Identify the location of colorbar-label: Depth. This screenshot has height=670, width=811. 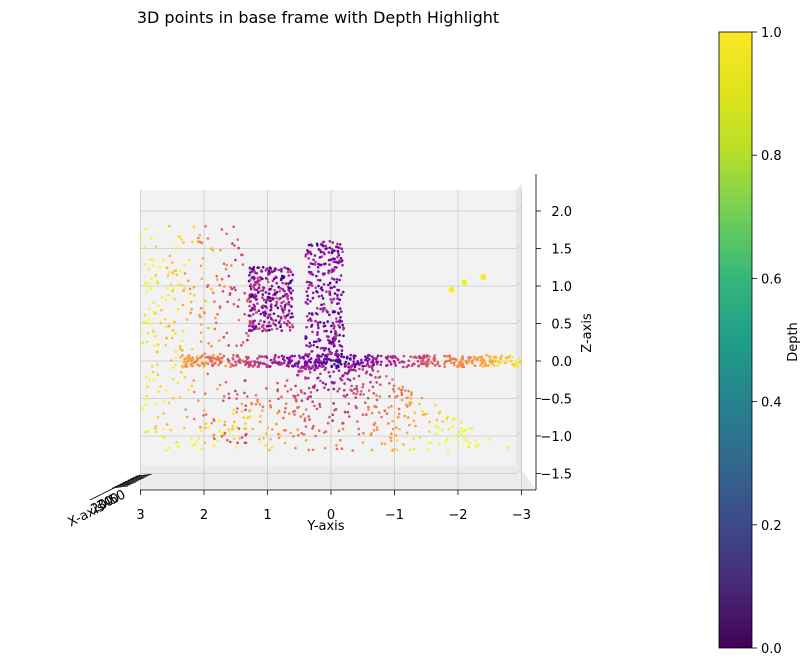
(793, 342).